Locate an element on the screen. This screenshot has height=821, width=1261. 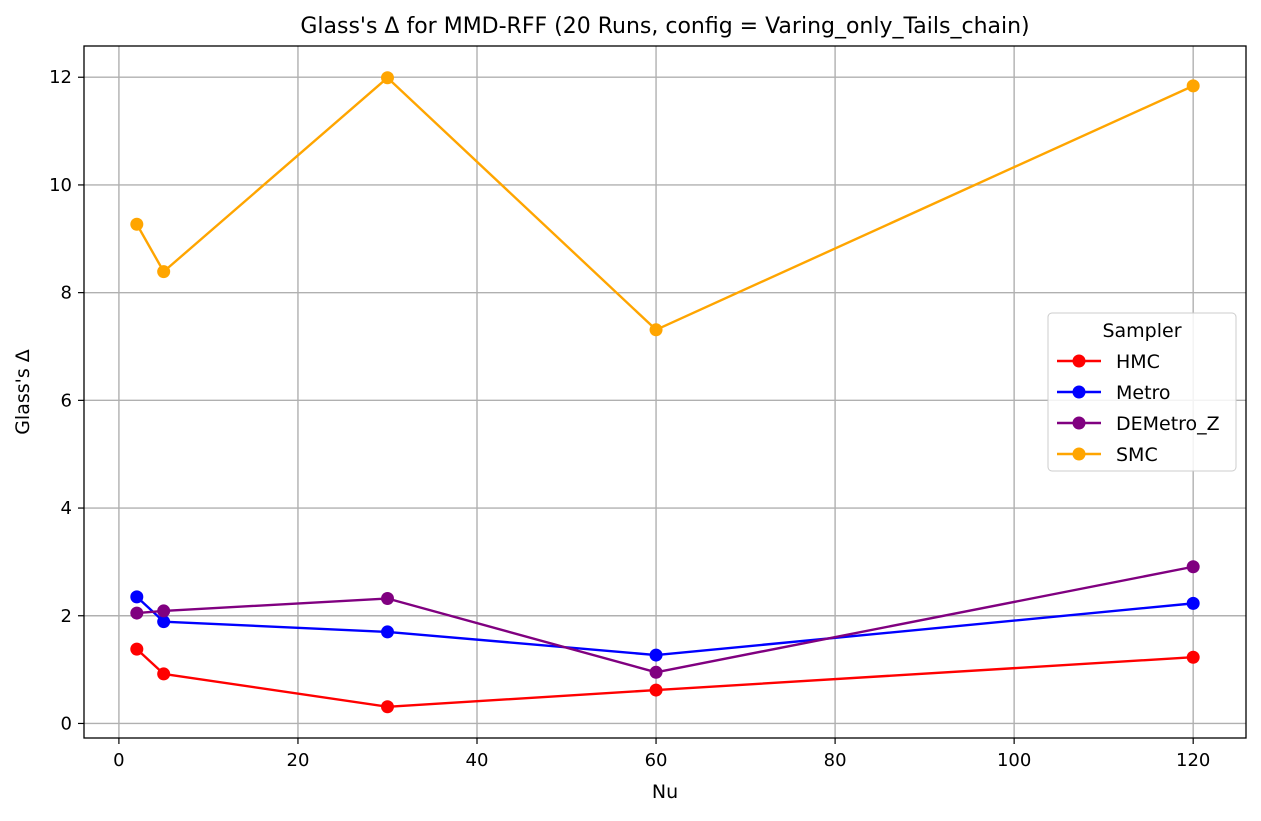
legend-entry-SMC: SMC is located at coordinates (1107, 455).